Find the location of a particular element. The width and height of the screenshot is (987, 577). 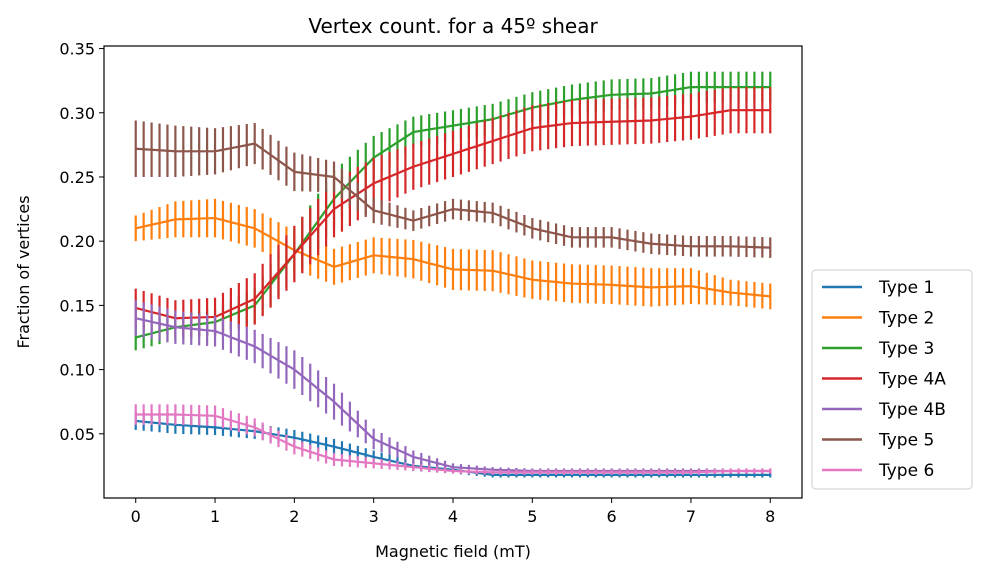

y-tick-label: 0.25 is located at coordinates (77, 177).